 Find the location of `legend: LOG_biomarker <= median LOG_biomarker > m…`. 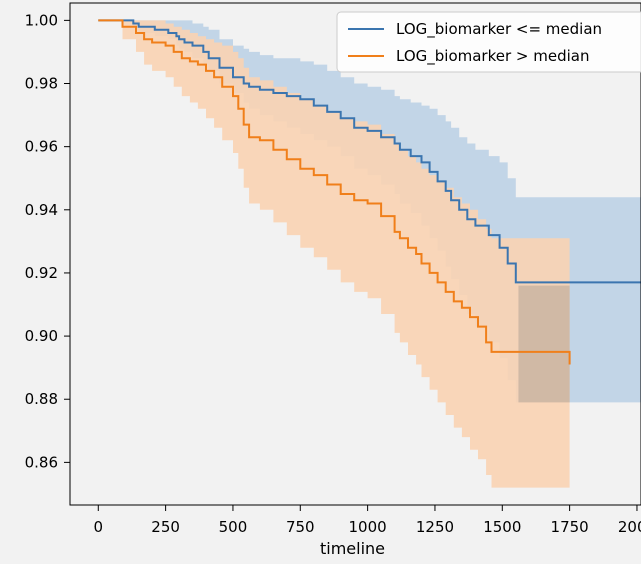

legend: LOG_biomarker <= median LOG_biomarker > m… is located at coordinates (488, 42).